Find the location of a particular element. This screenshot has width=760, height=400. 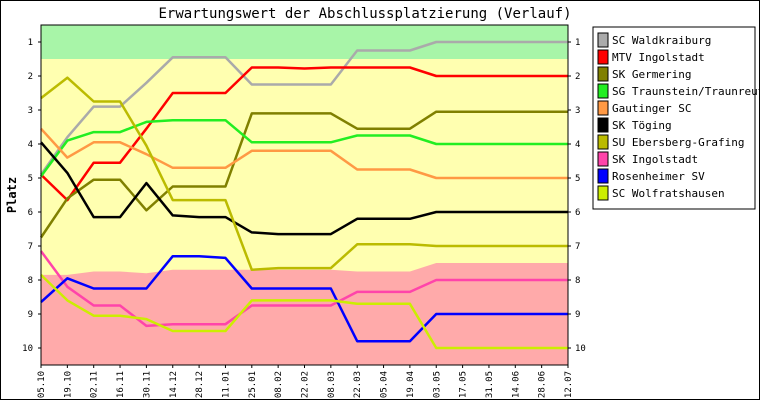

y-tick-label-right: 9 is located at coordinates (577, 315).